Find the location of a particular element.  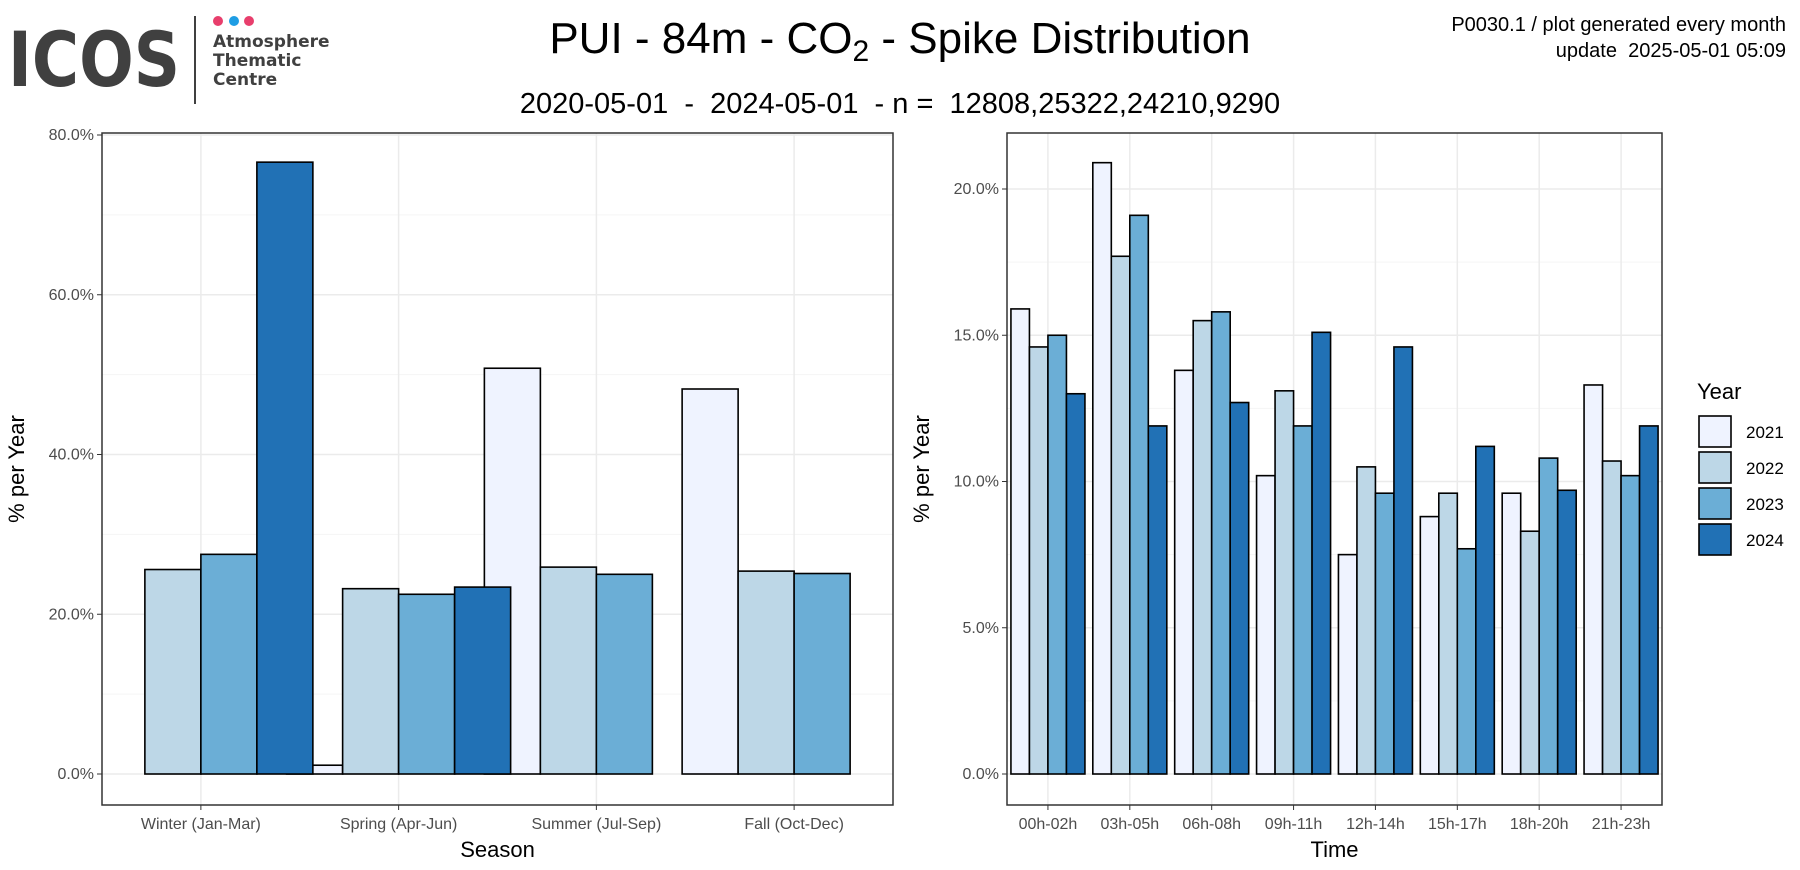

title-suffix: - Spike Distribution is located at coordinates (1060, 38).